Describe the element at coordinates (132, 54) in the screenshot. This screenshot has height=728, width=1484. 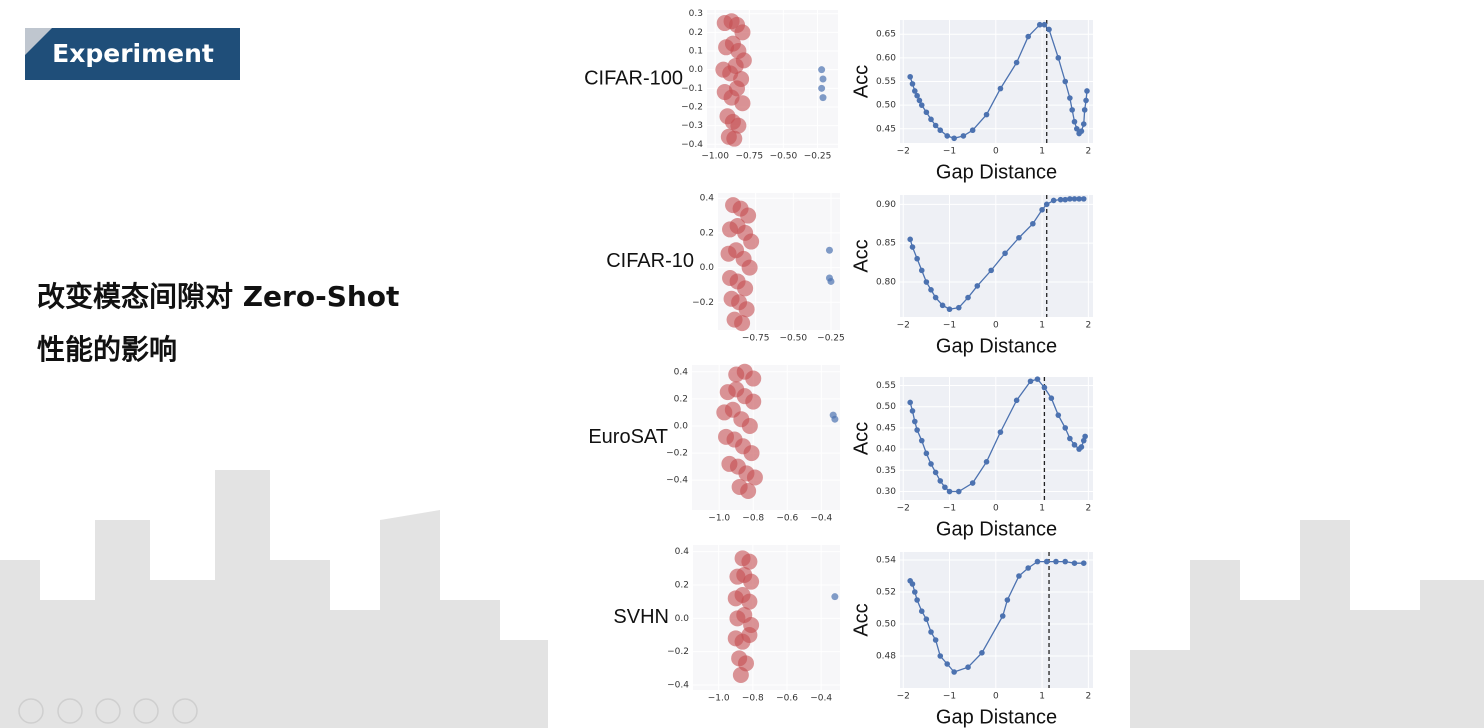
I see `badge-box` at that location.